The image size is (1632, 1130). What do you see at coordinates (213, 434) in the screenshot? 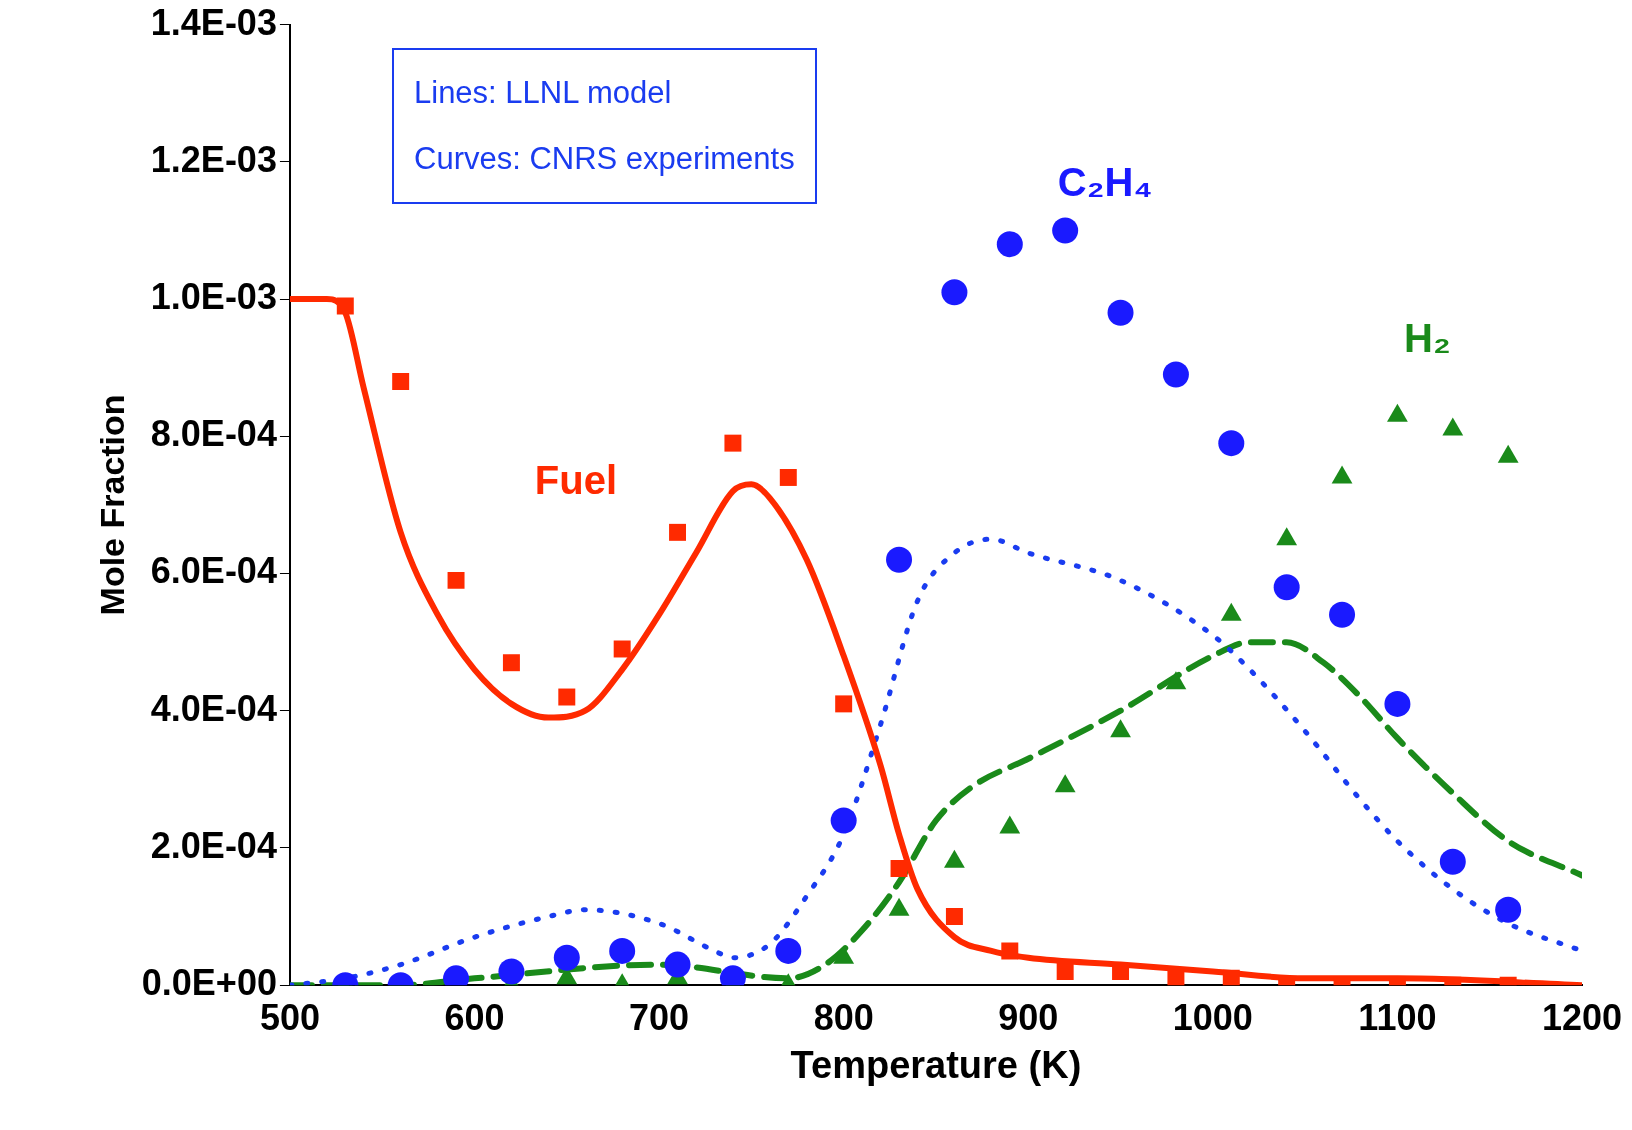
I see `y-tick-label: 8.0E-04` at bounding box center [213, 434].